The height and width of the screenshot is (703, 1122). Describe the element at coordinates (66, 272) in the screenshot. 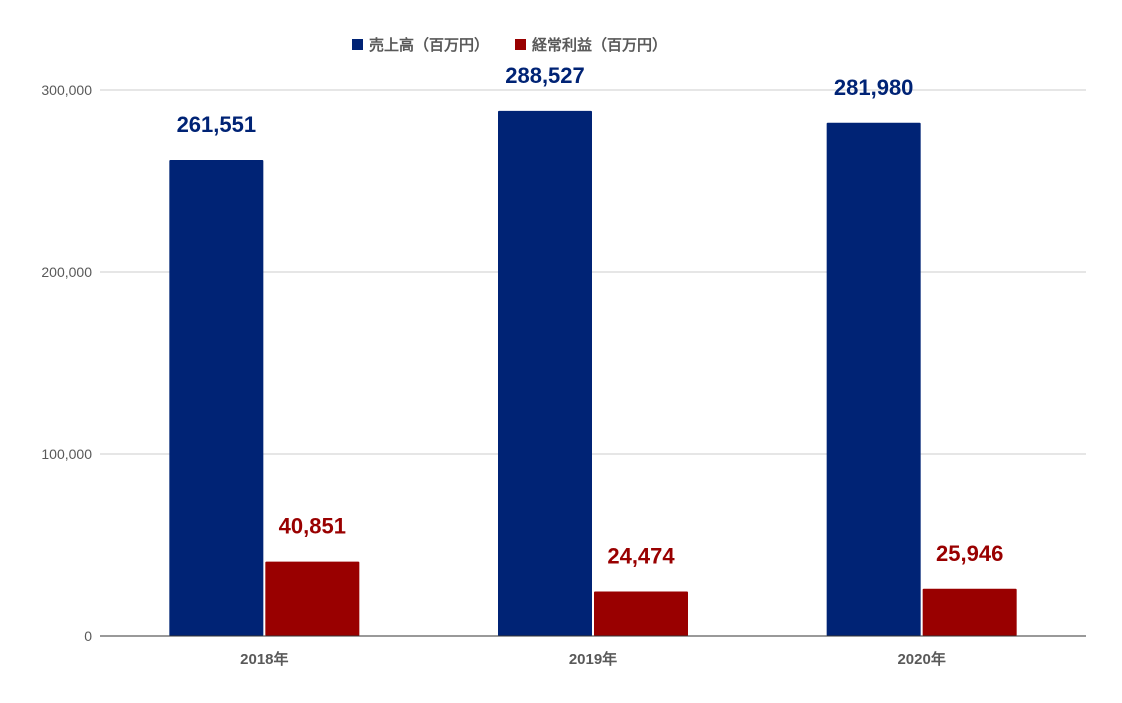

I see `y-tick-label: 200,000` at that location.